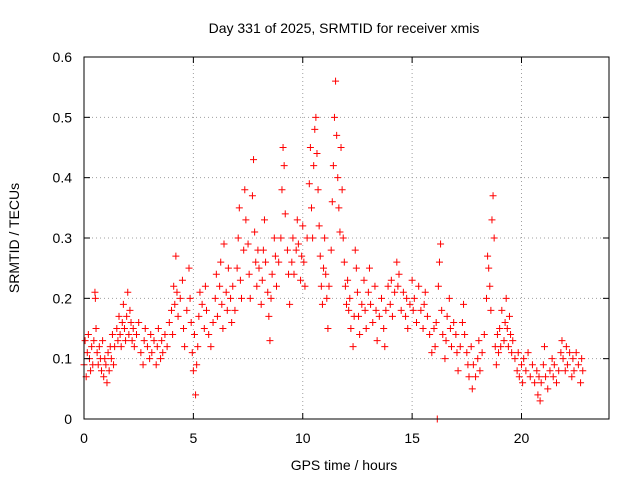 The image size is (640, 480). I want to click on y-tick-label: 0.2, so click(63, 298).